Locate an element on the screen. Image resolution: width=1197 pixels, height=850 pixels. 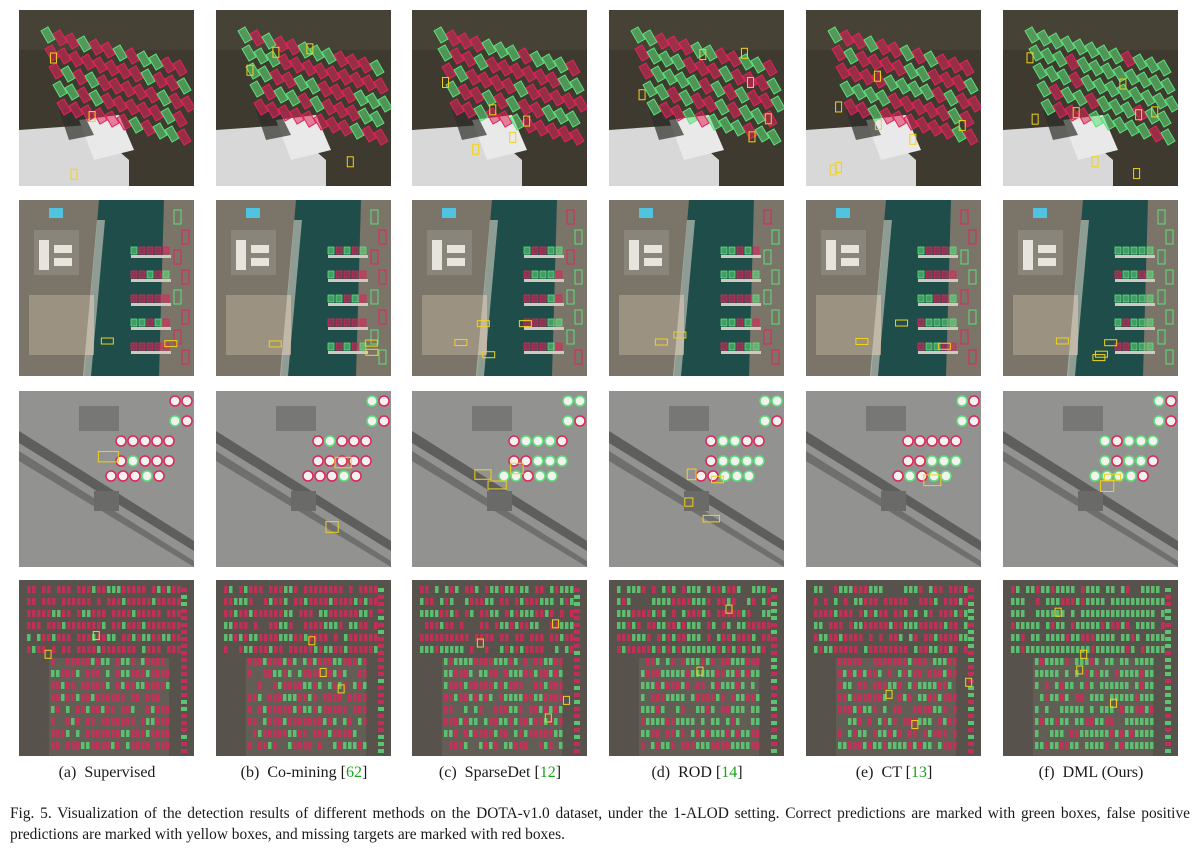
subcaption-1: (b) Co-mining [62] is located at coordinates (304, 772).